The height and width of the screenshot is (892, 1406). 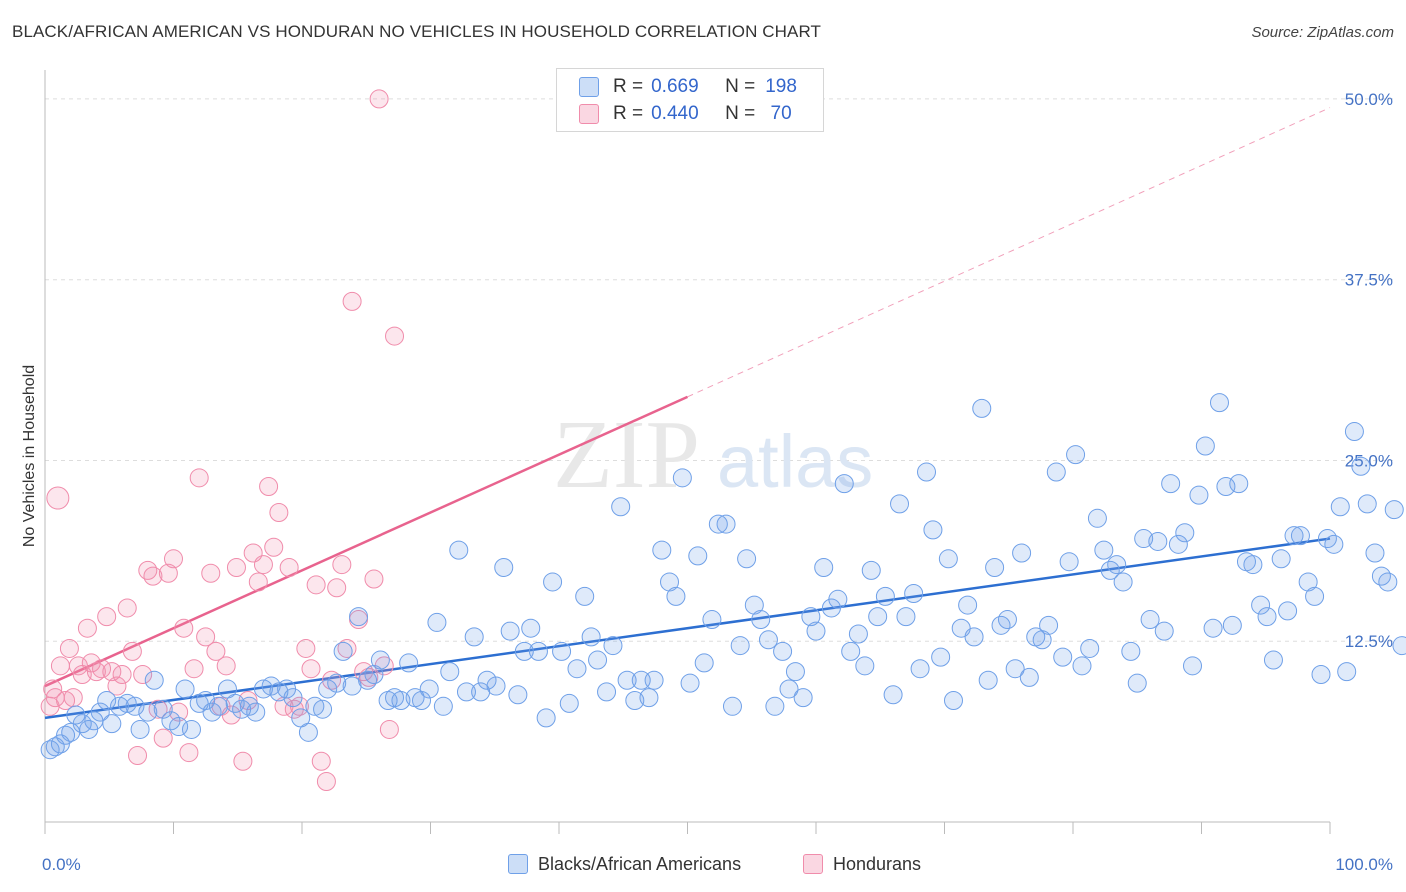 I want to click on bottom-swatch-hondurans, so click(x=813, y=864).